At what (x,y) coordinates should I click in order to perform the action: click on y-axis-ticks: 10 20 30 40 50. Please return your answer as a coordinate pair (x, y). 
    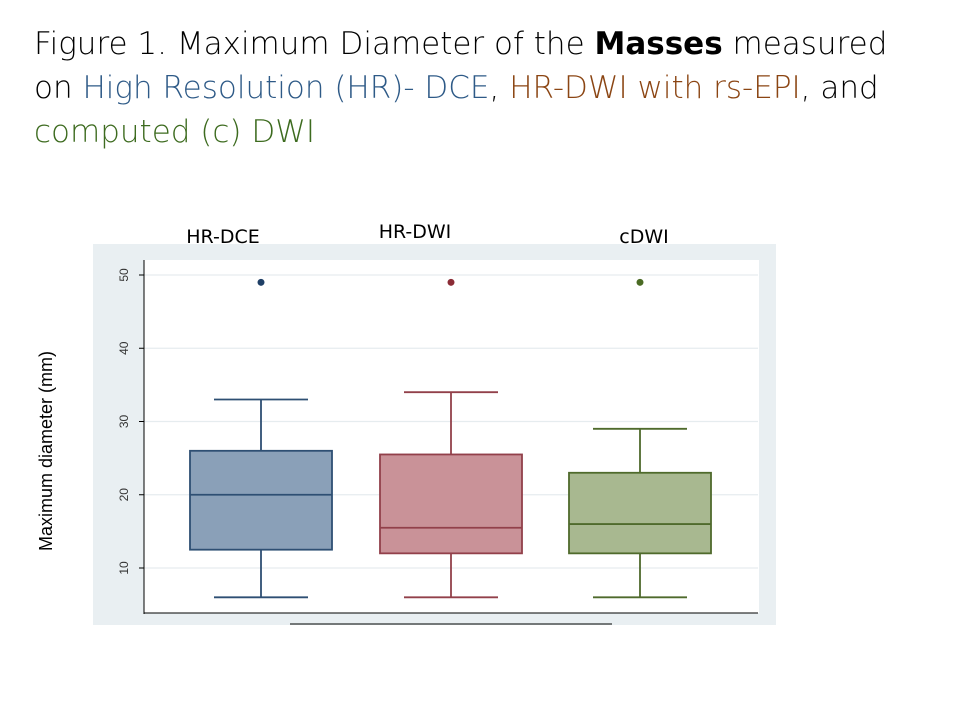
    Looking at the image, I should click on (130, 421).